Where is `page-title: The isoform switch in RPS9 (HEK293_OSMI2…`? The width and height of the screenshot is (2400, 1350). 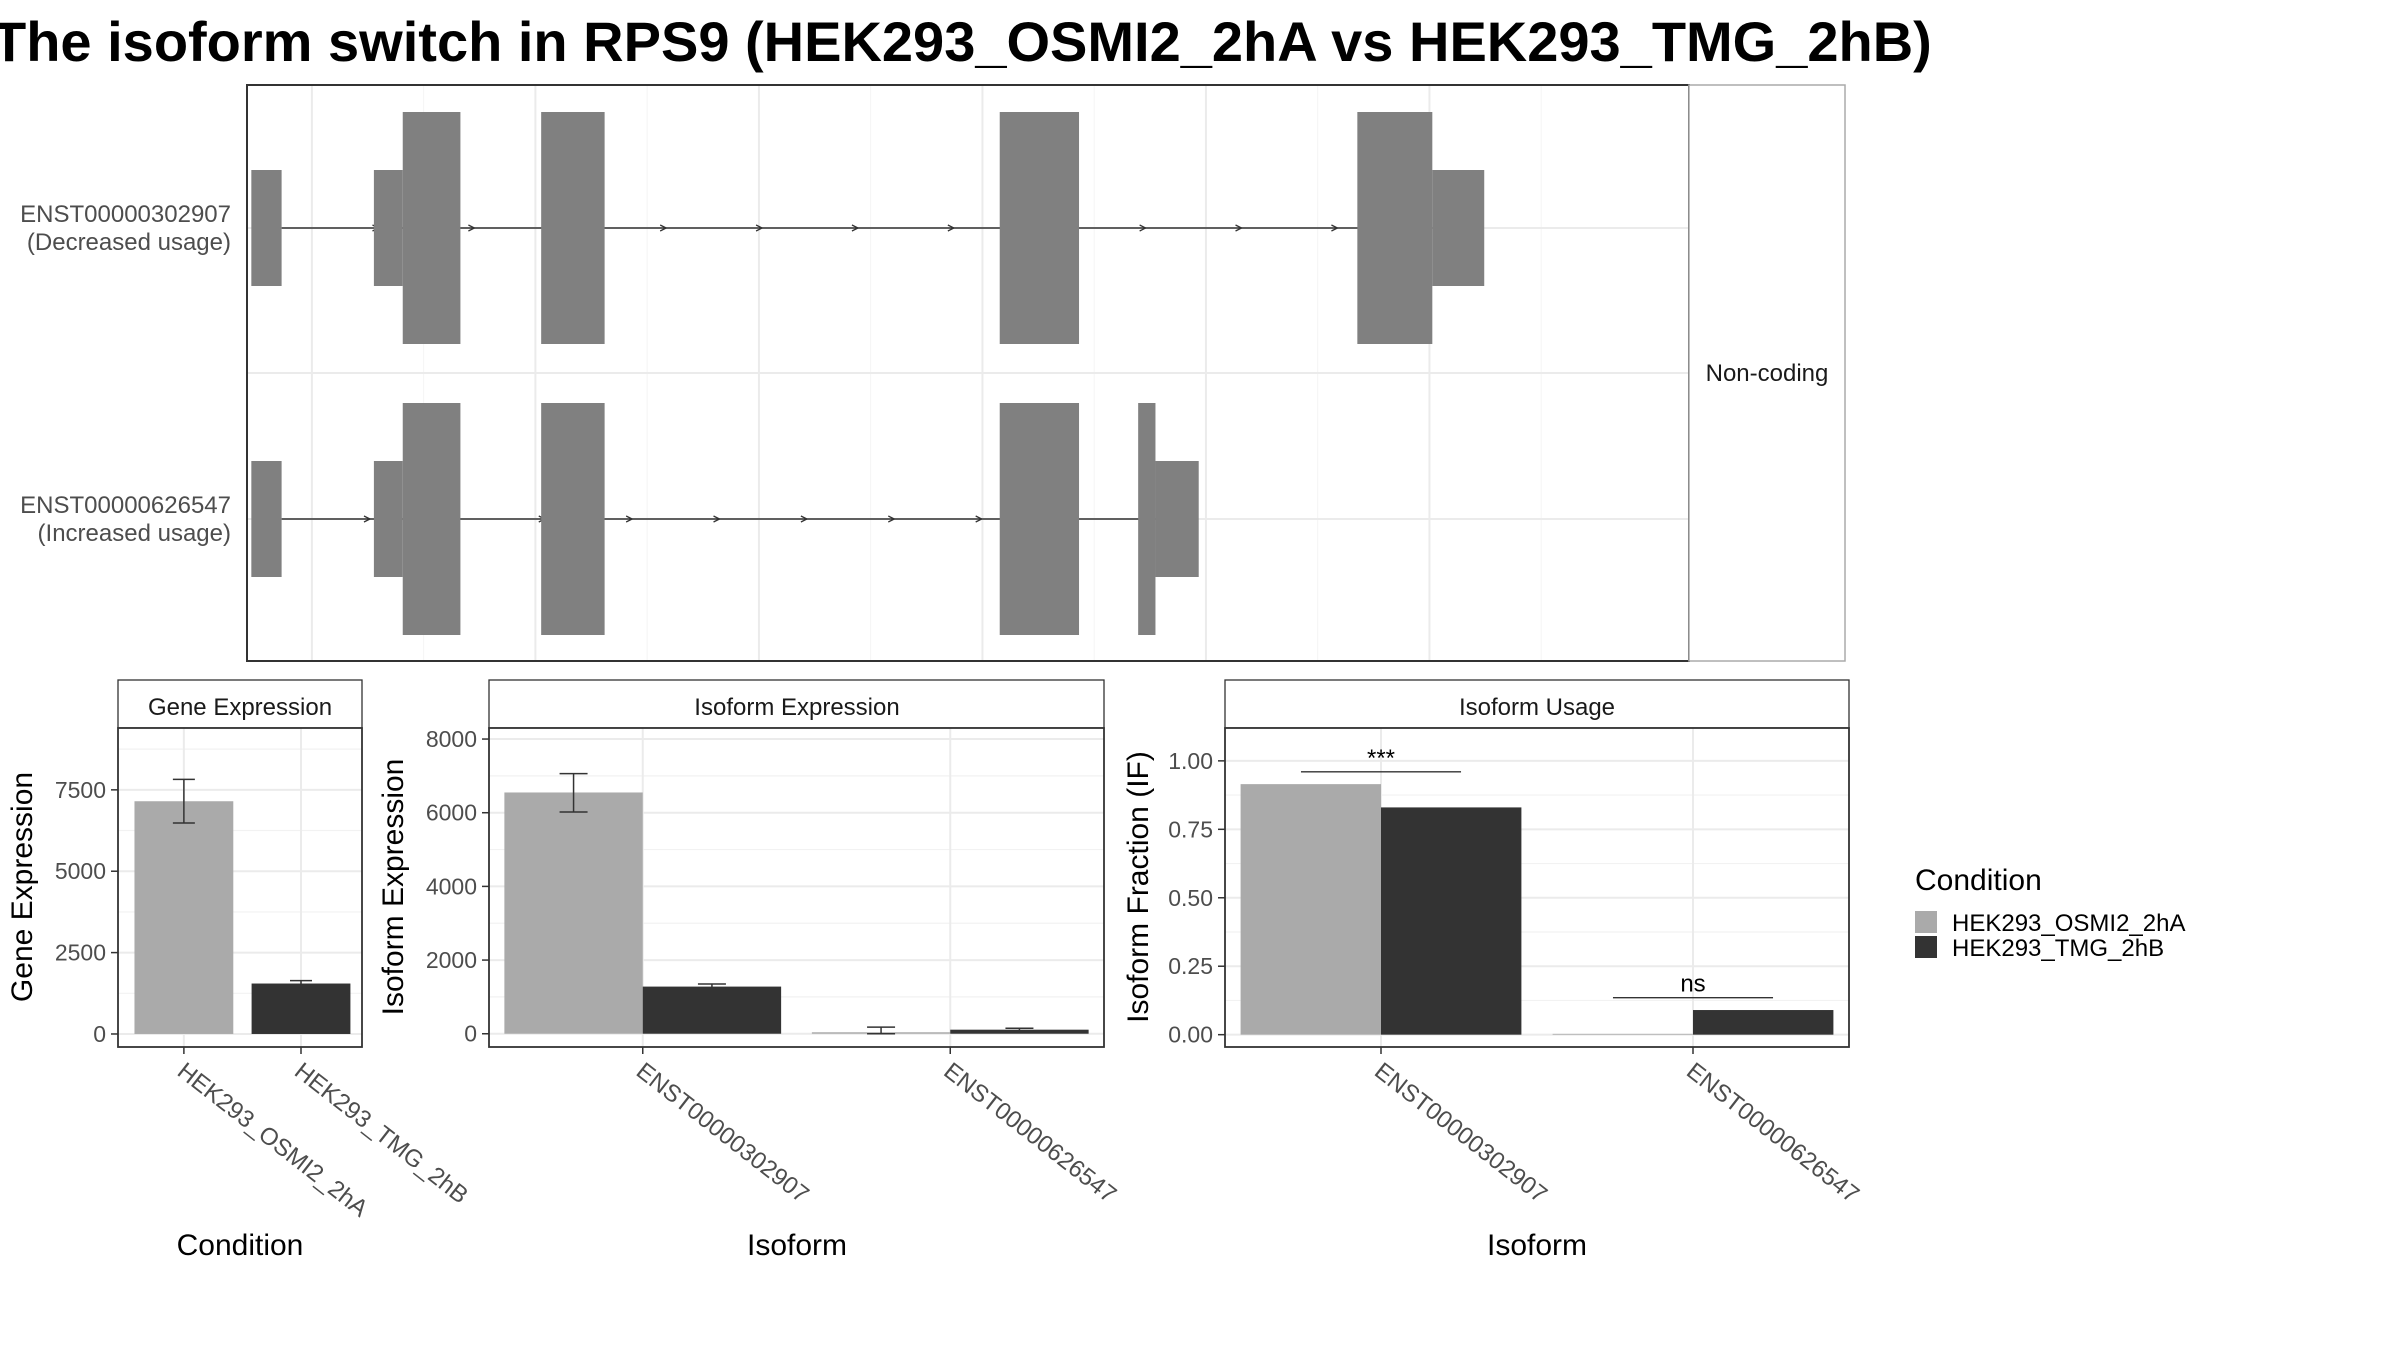 page-title: The isoform switch in RPS9 (HEK293_OSMI2… is located at coordinates (966, 41).